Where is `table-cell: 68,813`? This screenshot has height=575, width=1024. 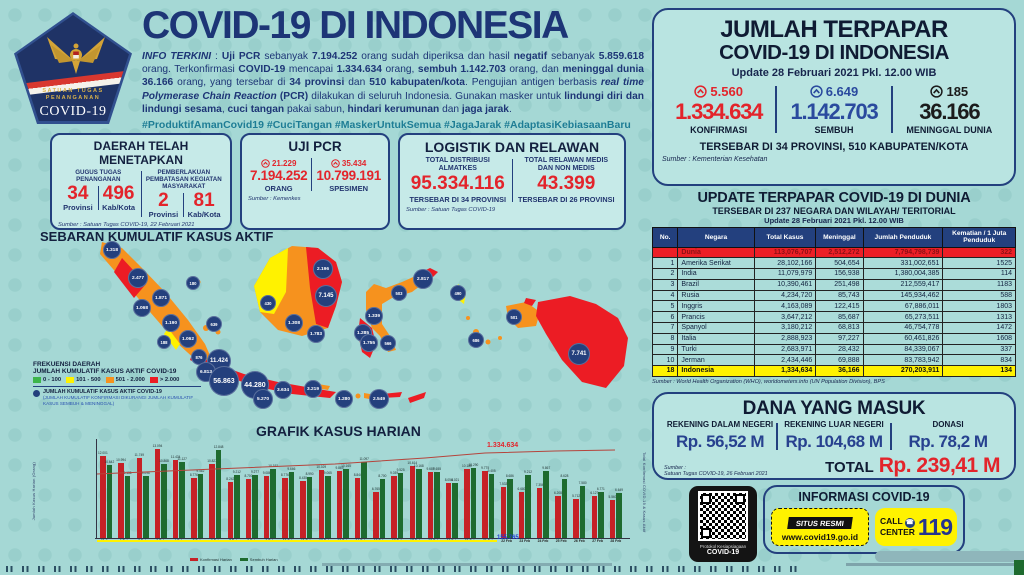
table-cell: 68,813 is located at coordinates (839, 327).